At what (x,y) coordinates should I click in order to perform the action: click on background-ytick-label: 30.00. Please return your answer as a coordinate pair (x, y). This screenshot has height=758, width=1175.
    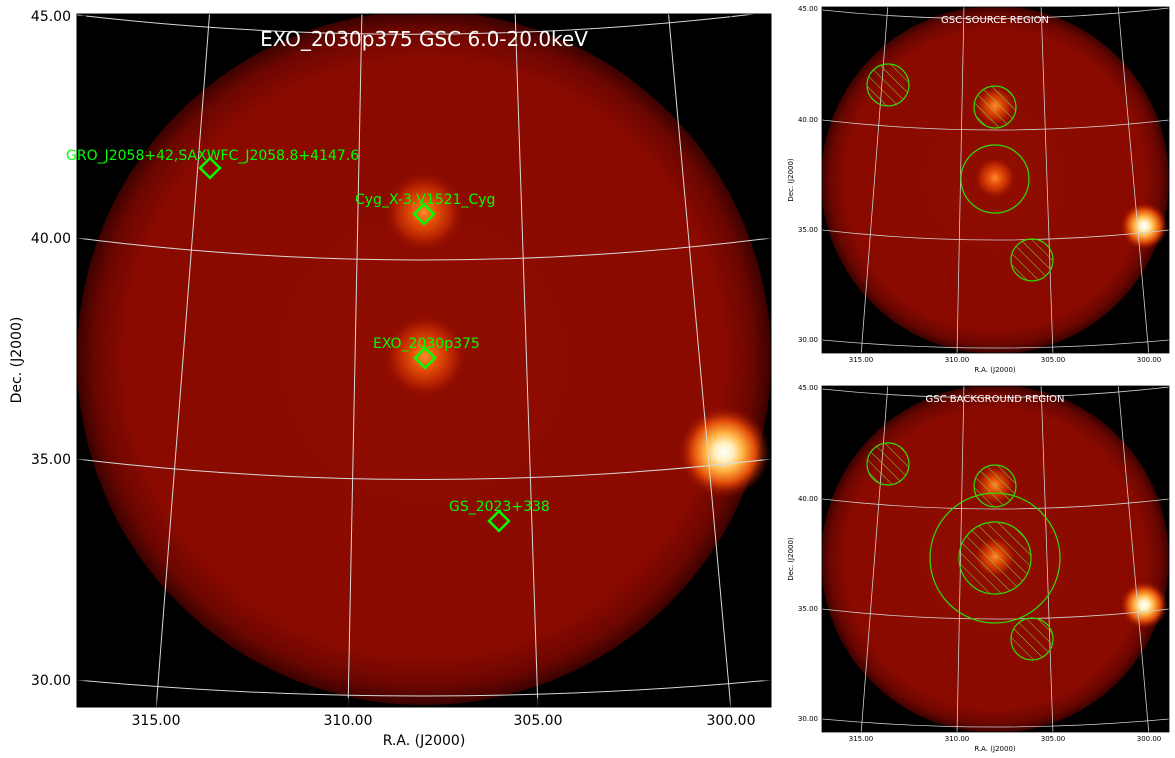
    Looking at the image, I should click on (808, 719).